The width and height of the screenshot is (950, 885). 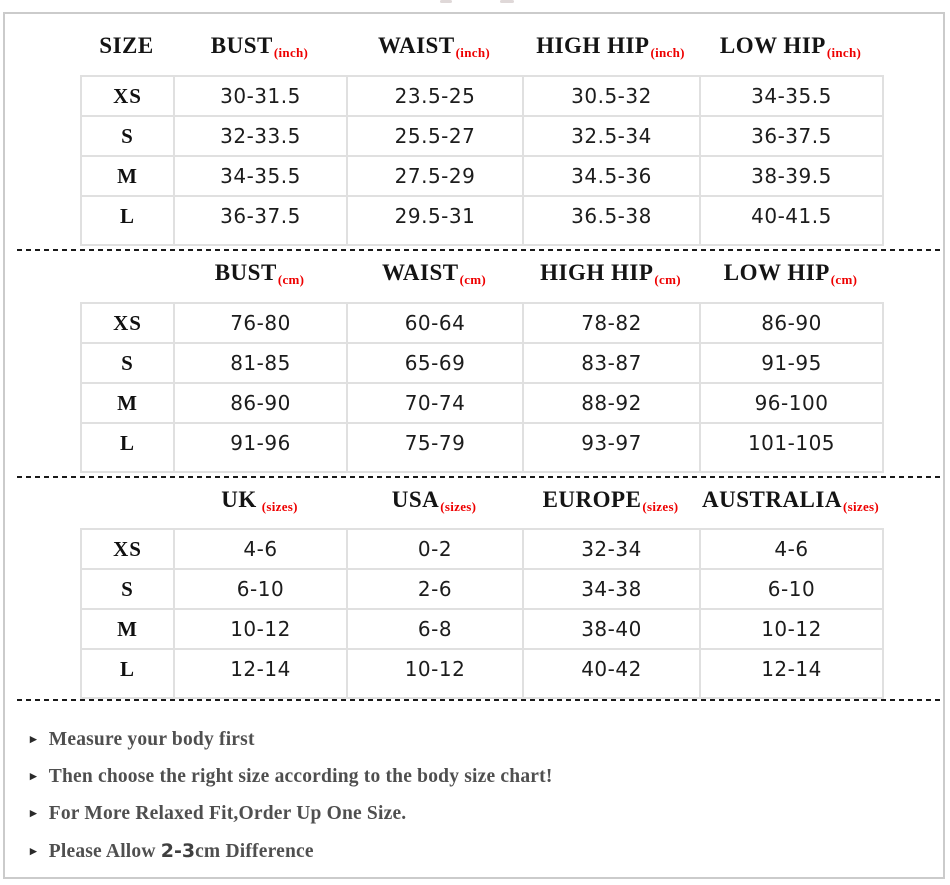 I want to click on cropped-top-text-remnant, so click(x=495, y=2).